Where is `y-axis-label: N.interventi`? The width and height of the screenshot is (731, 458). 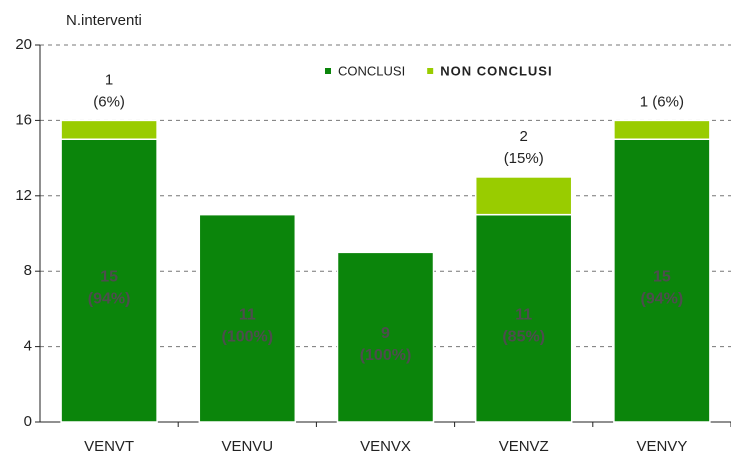
y-axis-label: N.interventi is located at coordinates (104, 20).